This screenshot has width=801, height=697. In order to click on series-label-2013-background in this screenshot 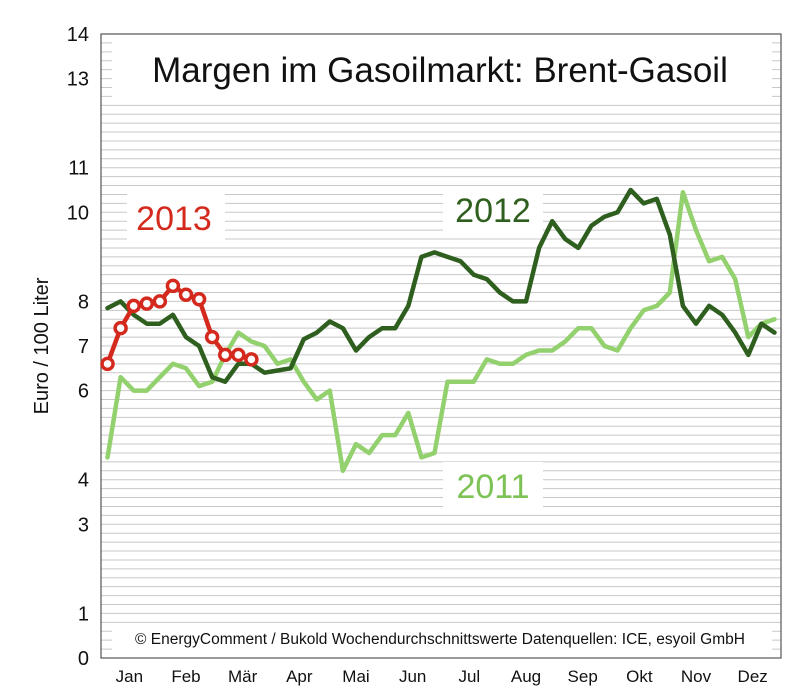, I will do `click(176, 218)`.